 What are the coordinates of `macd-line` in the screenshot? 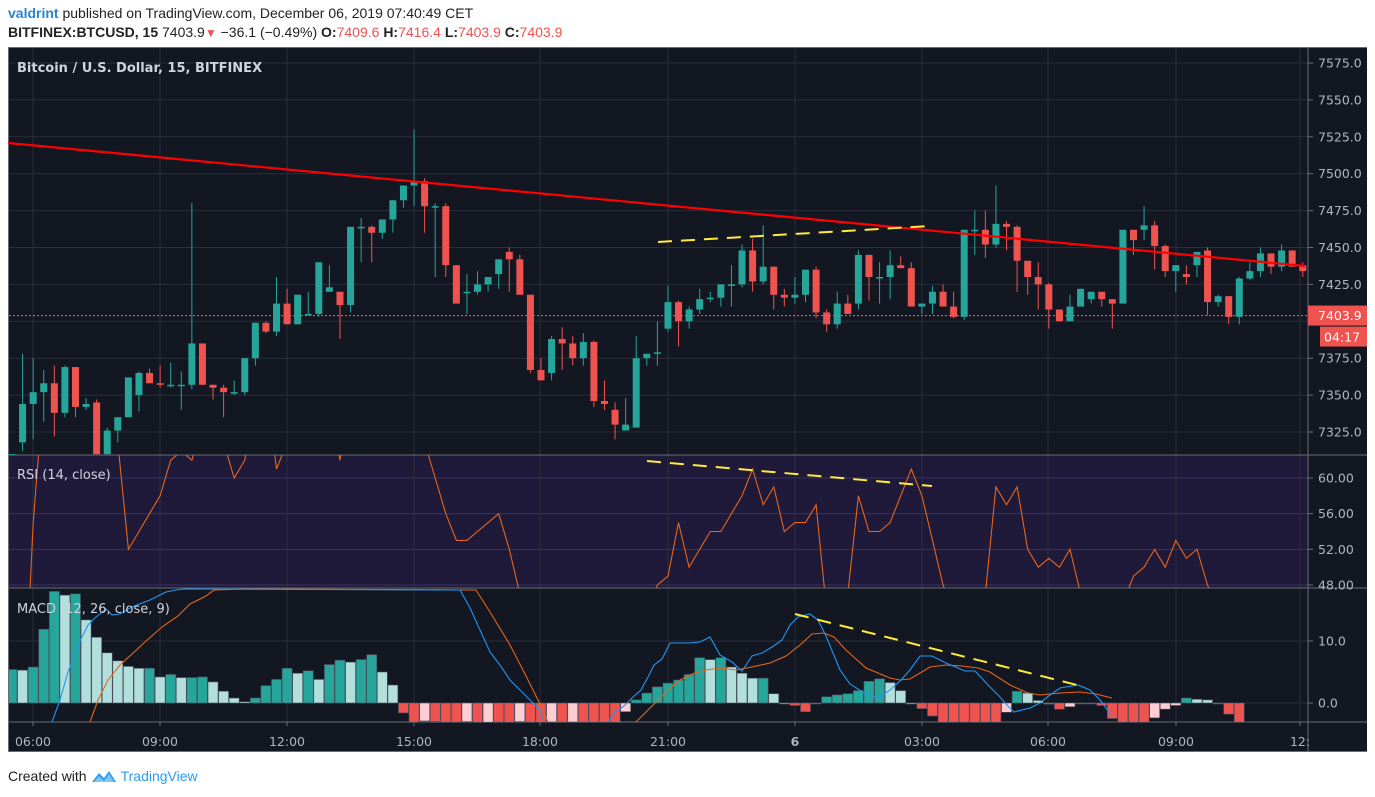 It's located at (582, 655).